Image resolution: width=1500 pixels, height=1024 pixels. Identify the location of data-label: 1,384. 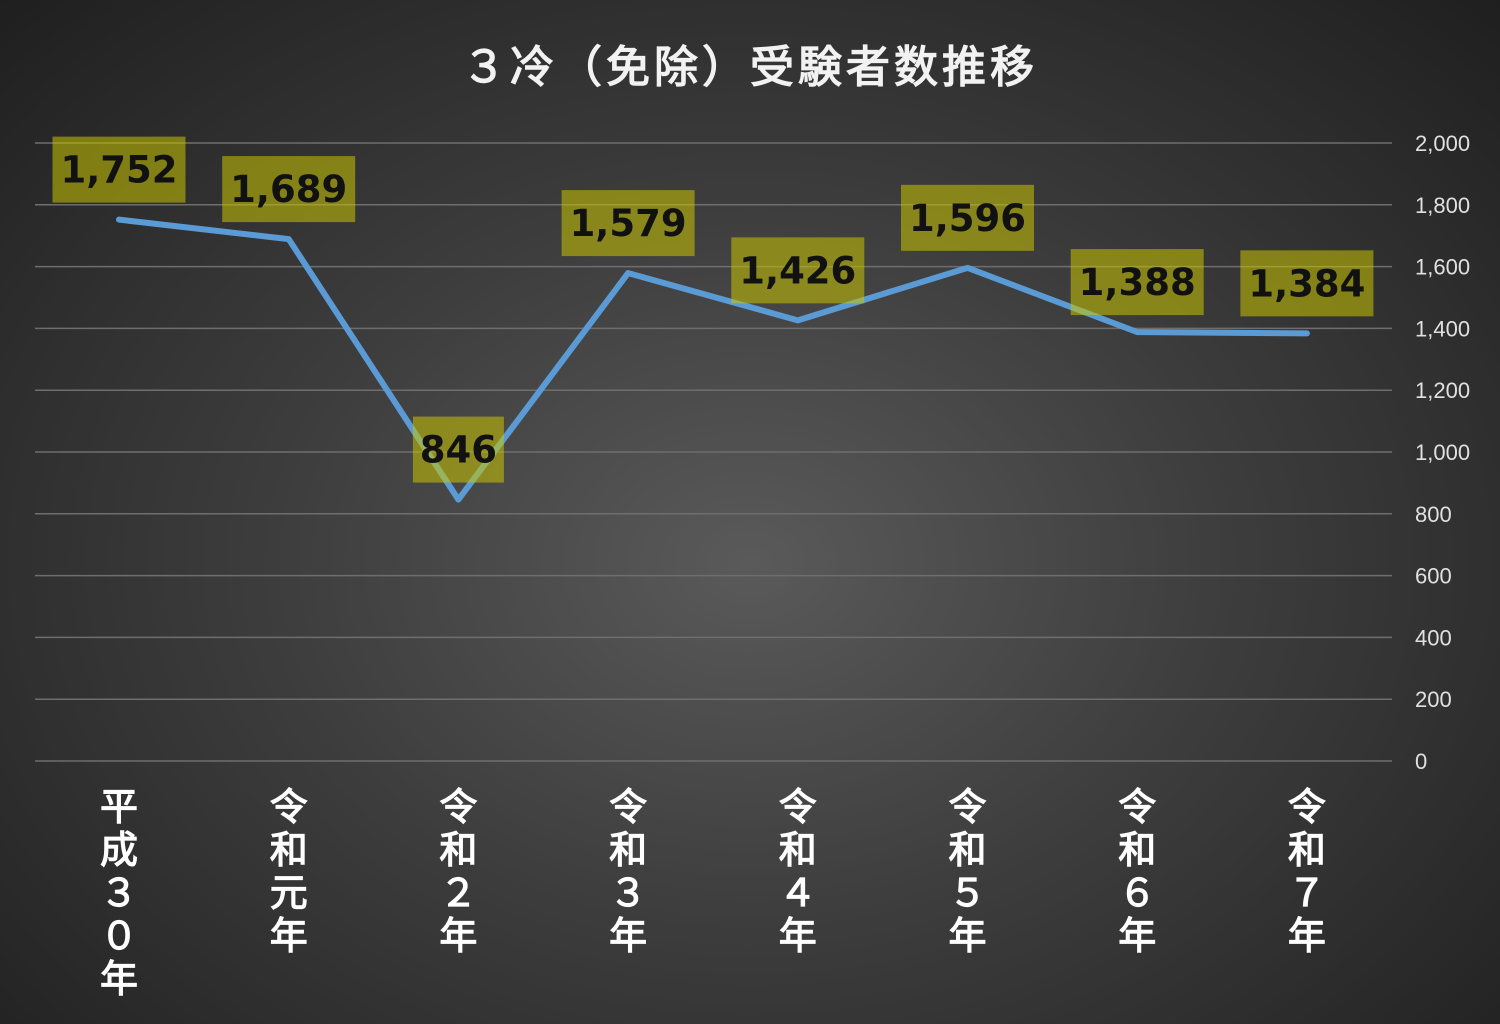
(1306, 283).